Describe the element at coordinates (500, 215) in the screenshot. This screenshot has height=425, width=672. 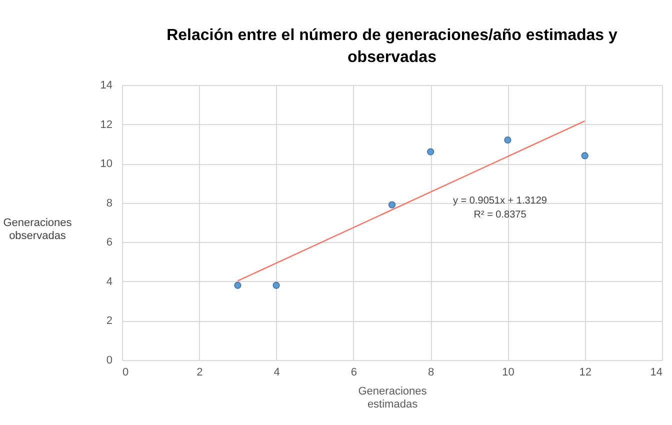
I see `annotation: R² = 0.8375` at that location.